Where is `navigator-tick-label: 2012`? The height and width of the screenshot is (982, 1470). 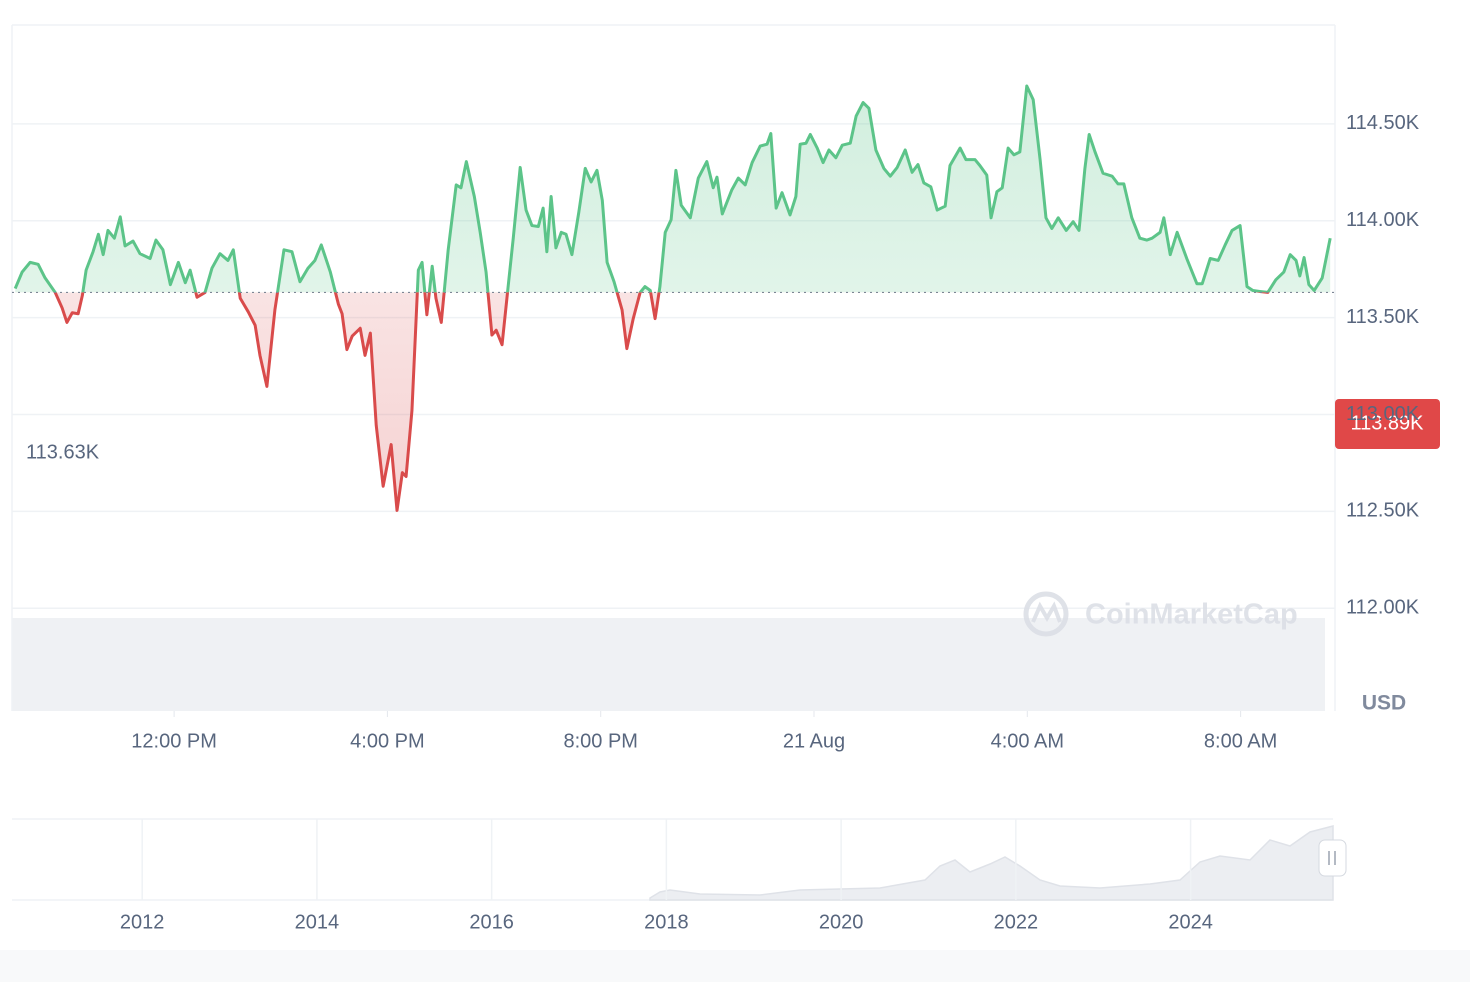 navigator-tick-label: 2012 is located at coordinates (142, 922).